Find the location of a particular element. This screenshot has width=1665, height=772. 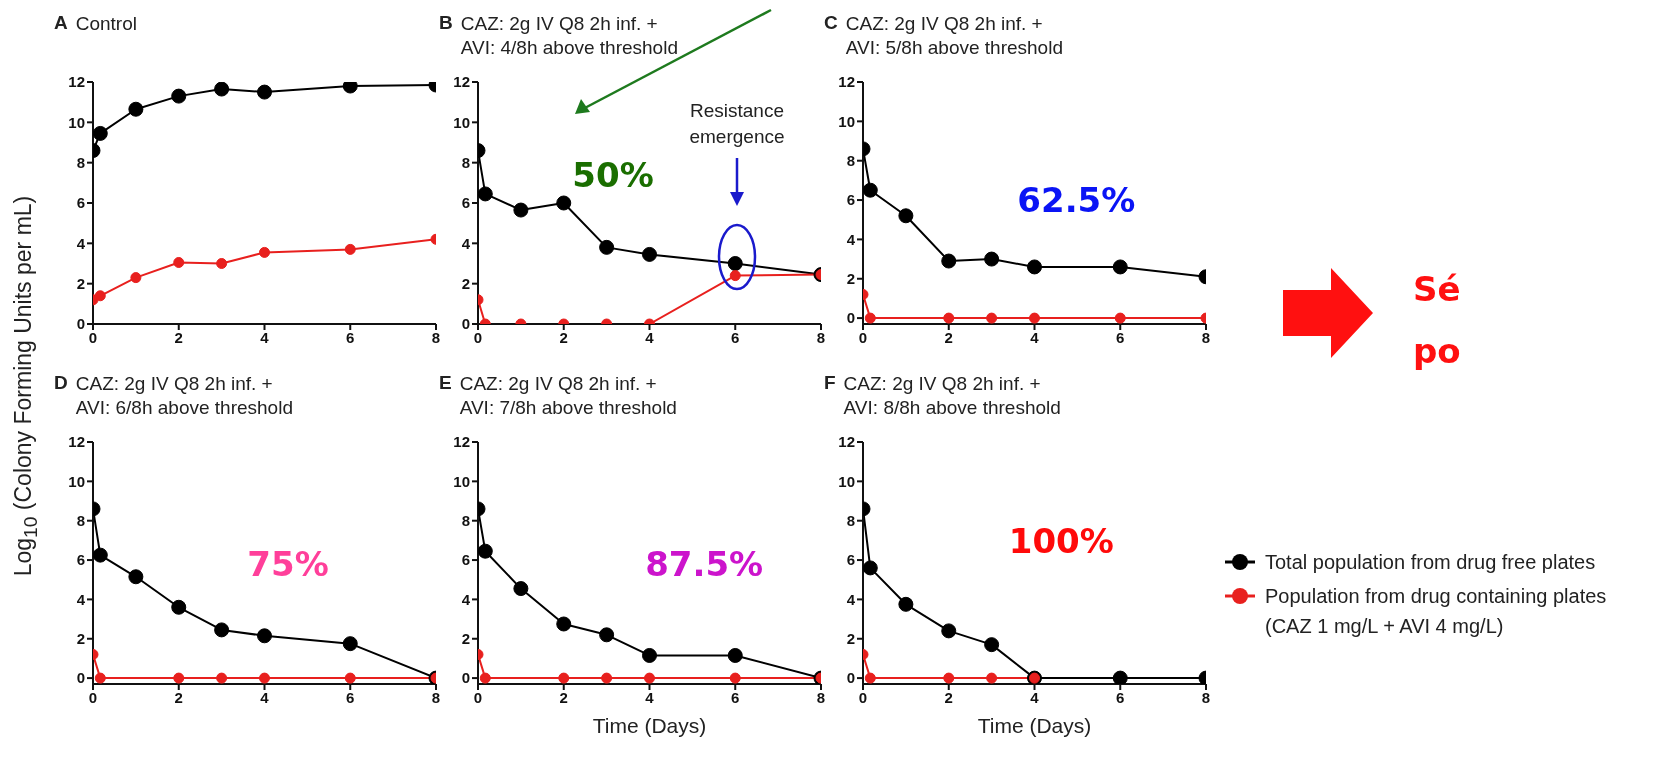

chart-subtitle: CAZ: 2g IV Q8 2h inf. + AVI: 4/8h above threshold is located at coordinates (569, 35).